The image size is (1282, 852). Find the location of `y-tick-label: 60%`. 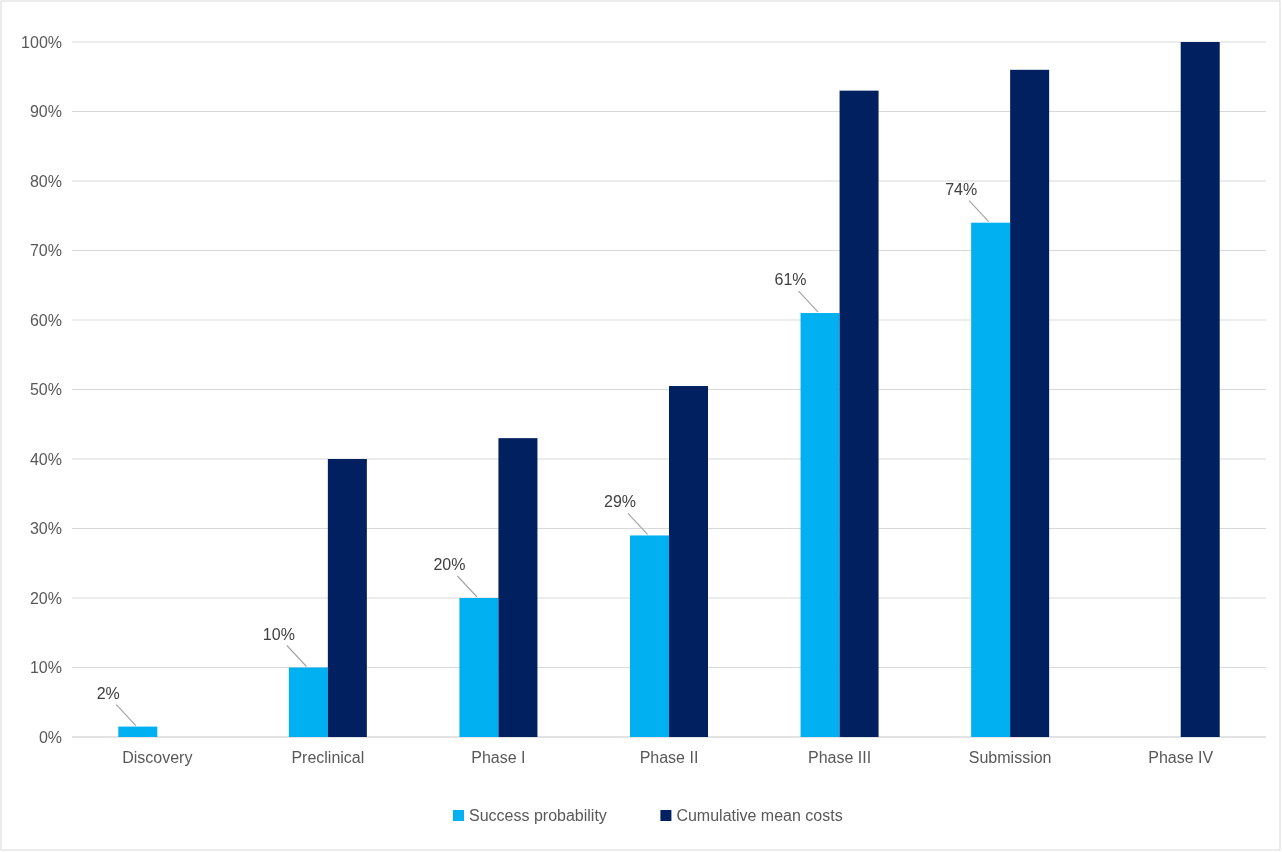

y-tick-label: 60% is located at coordinates (45, 320).